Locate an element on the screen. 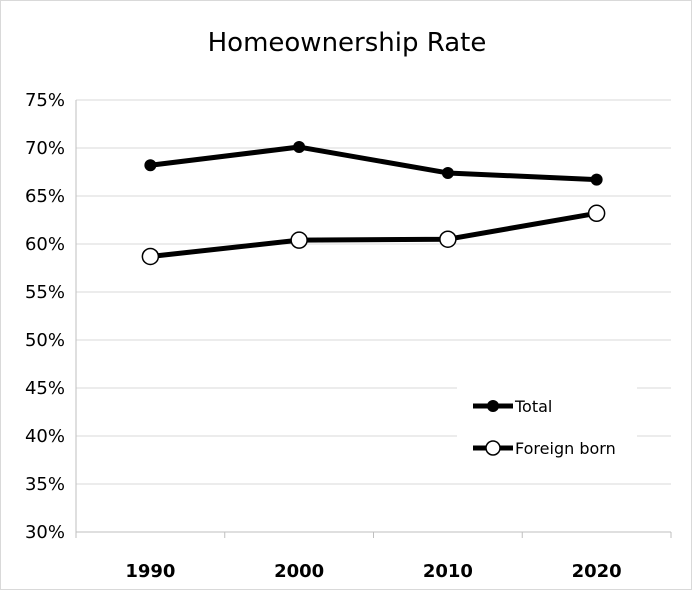 The image size is (692, 591). y-tick-label: 70% is located at coordinates (45, 148).